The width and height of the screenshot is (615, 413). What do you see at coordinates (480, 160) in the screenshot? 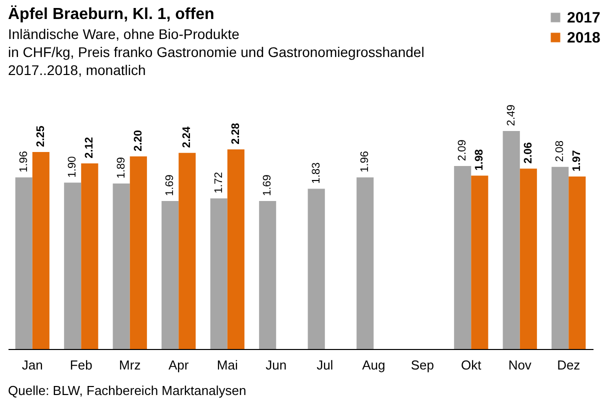
I see `data-label: 1.98` at bounding box center [480, 160].